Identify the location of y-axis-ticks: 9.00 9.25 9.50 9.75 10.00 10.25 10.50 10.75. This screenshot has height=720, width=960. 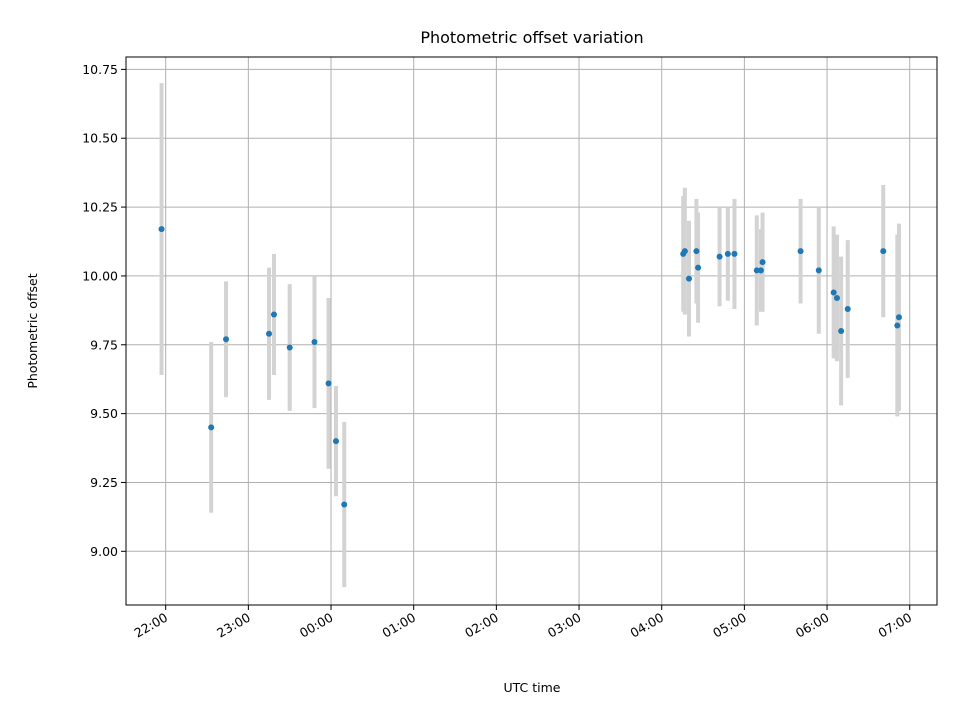
(104, 310).